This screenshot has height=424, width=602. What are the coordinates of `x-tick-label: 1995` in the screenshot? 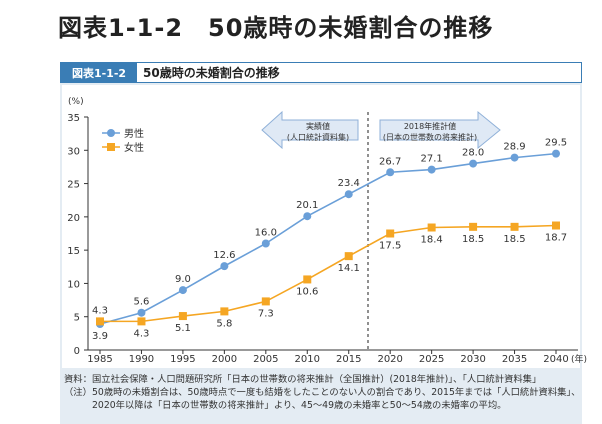 It's located at (182, 359).